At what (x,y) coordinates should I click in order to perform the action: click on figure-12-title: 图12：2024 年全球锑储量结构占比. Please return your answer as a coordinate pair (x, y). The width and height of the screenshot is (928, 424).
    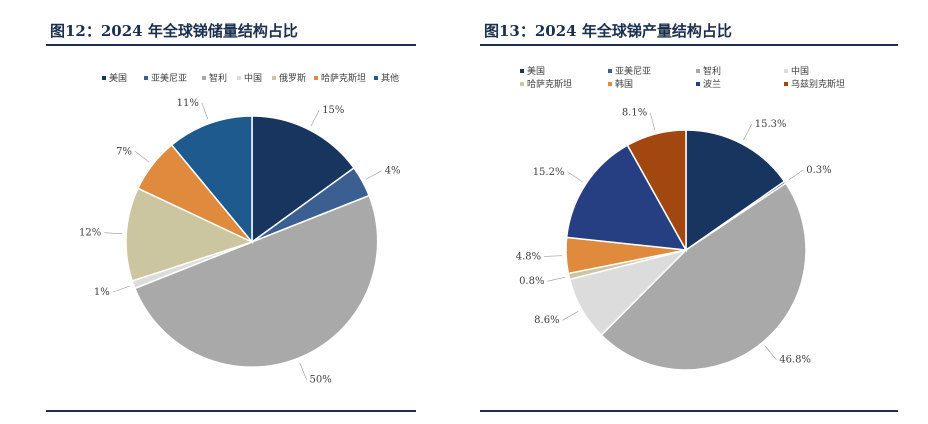
    Looking at the image, I should click on (174, 31).